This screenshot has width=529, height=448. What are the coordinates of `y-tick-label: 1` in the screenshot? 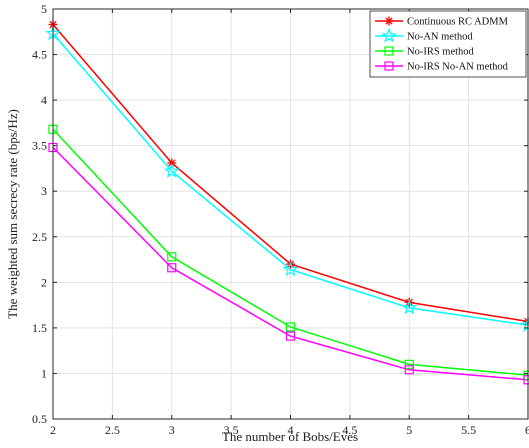 It's located at (44, 373).